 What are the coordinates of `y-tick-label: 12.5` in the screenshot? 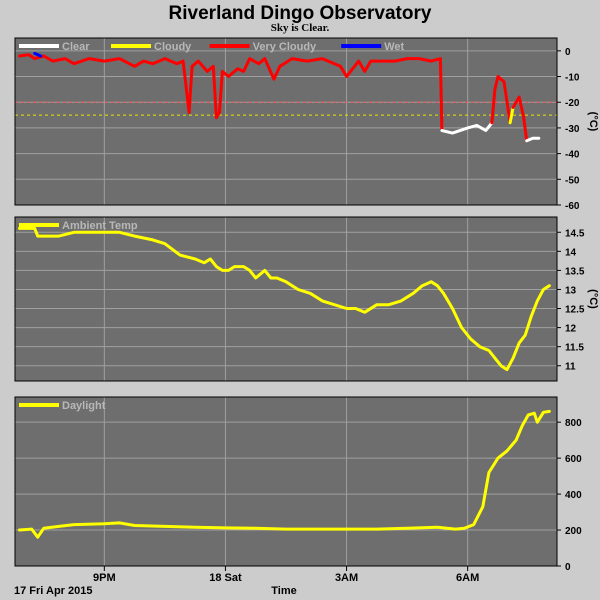 It's located at (575, 310).